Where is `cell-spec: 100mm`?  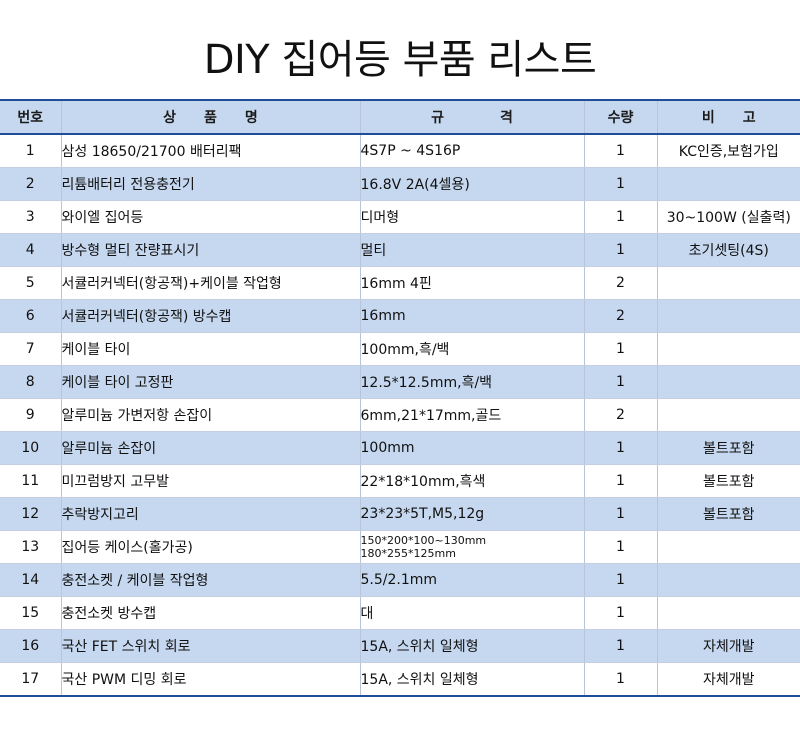
cell-spec: 100mm is located at coordinates (472, 448).